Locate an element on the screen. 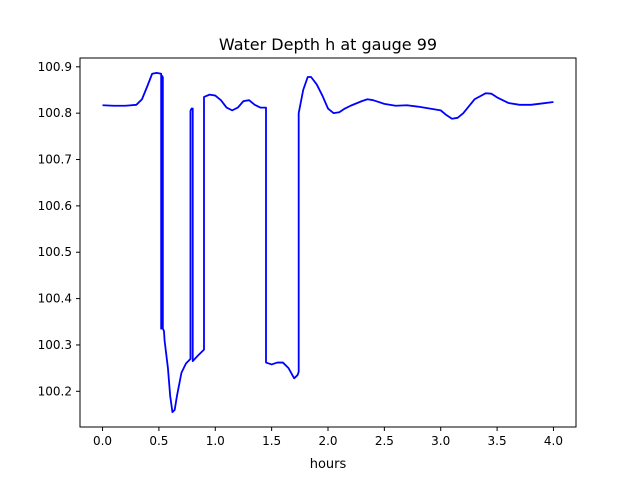 This screenshot has height=480, width=640. y-tick-label: 100.3 is located at coordinates (55, 345).